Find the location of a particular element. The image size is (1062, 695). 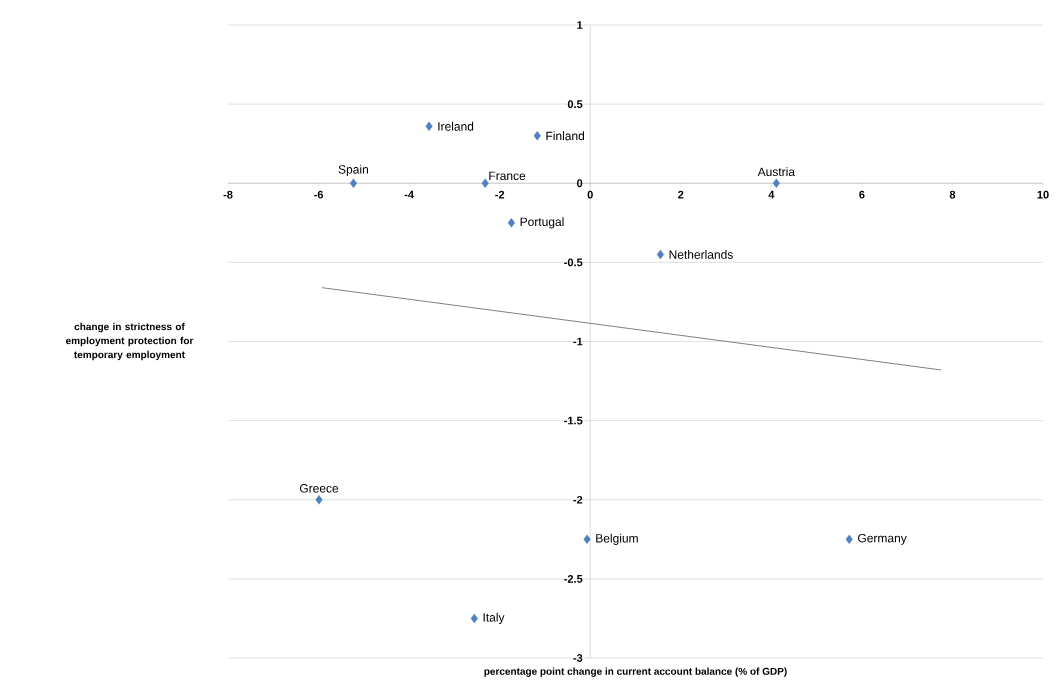

y-tick-label: 0 is located at coordinates (580, 183).